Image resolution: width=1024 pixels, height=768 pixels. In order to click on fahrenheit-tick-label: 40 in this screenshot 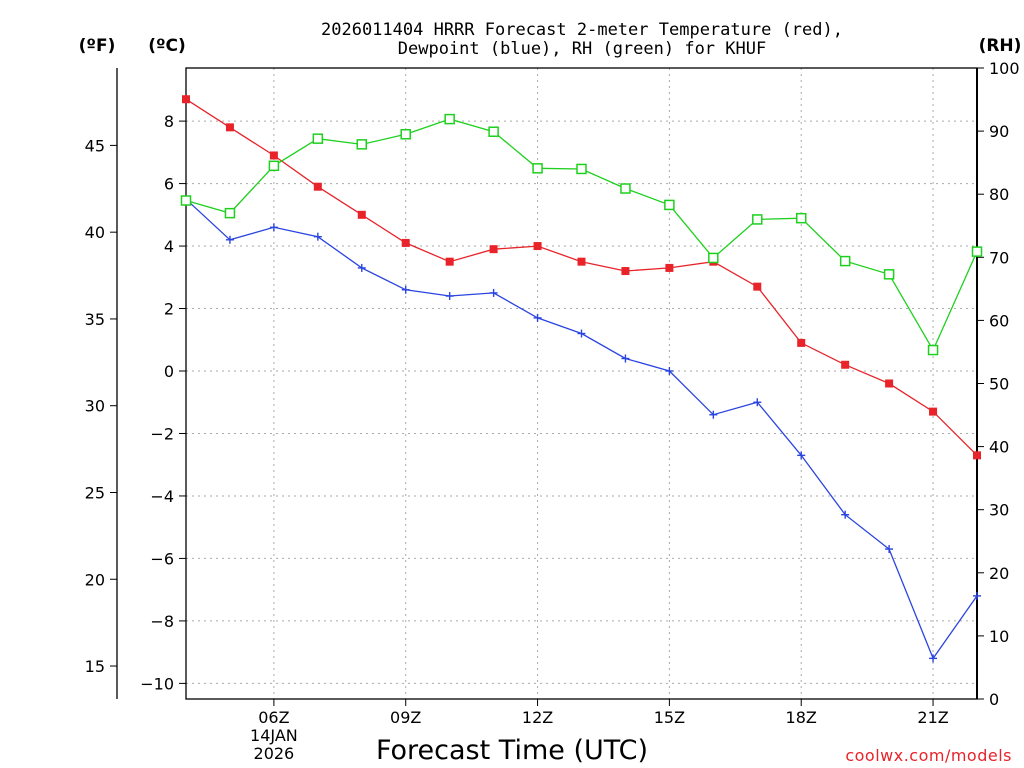, I will do `click(95, 232)`.